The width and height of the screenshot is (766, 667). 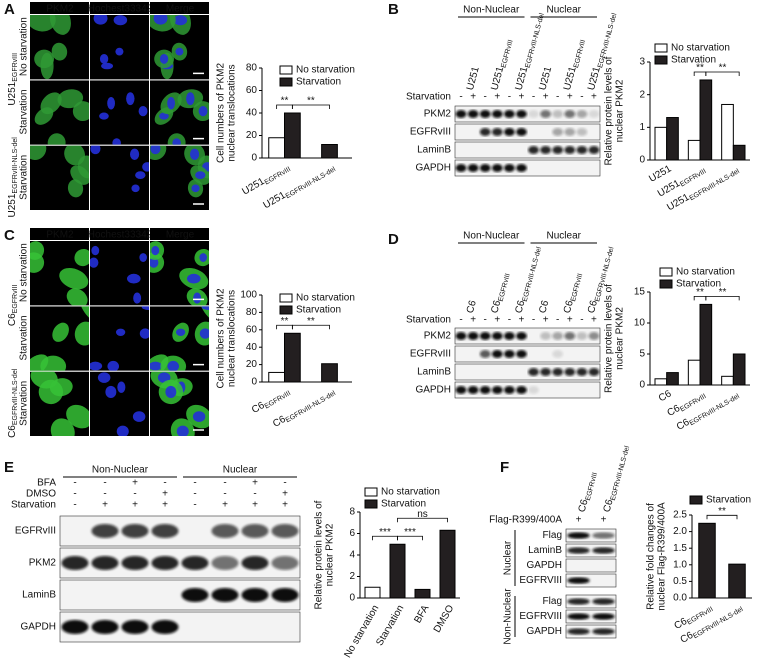 I want to click on x-tick-label: C6EGFRvIII-NLS-del, so click(x=304, y=407).